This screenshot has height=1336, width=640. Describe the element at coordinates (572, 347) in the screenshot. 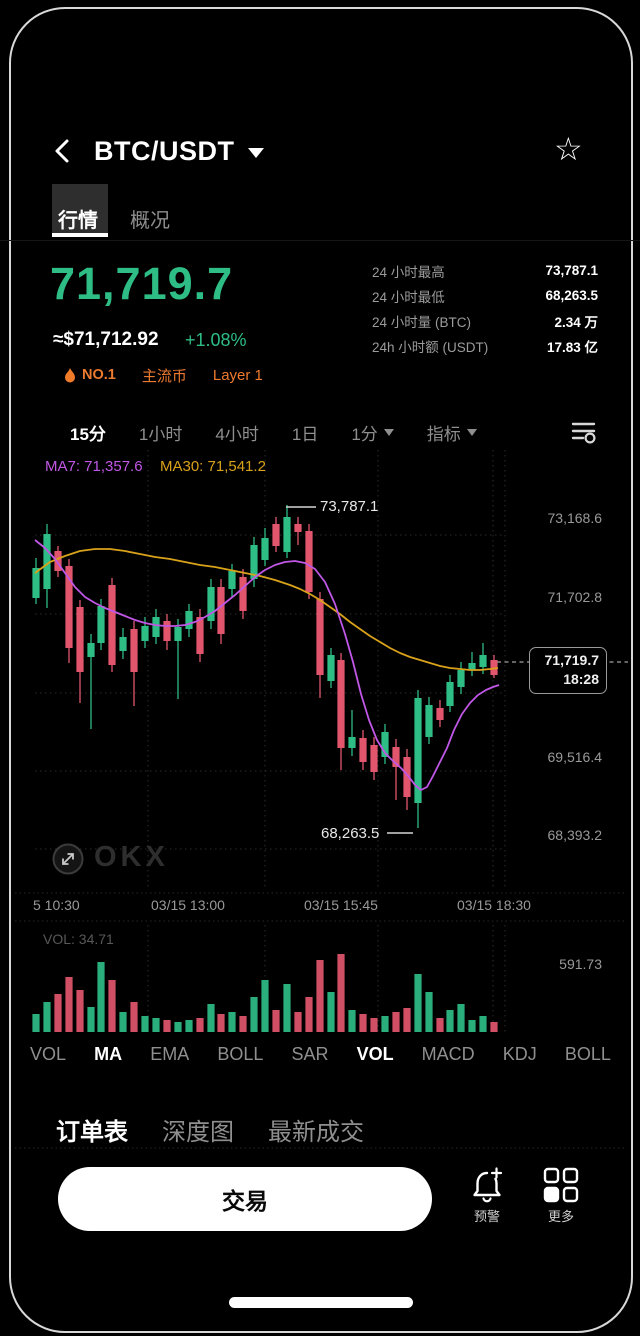

I see `stats-value: 17.83 亿` at that location.